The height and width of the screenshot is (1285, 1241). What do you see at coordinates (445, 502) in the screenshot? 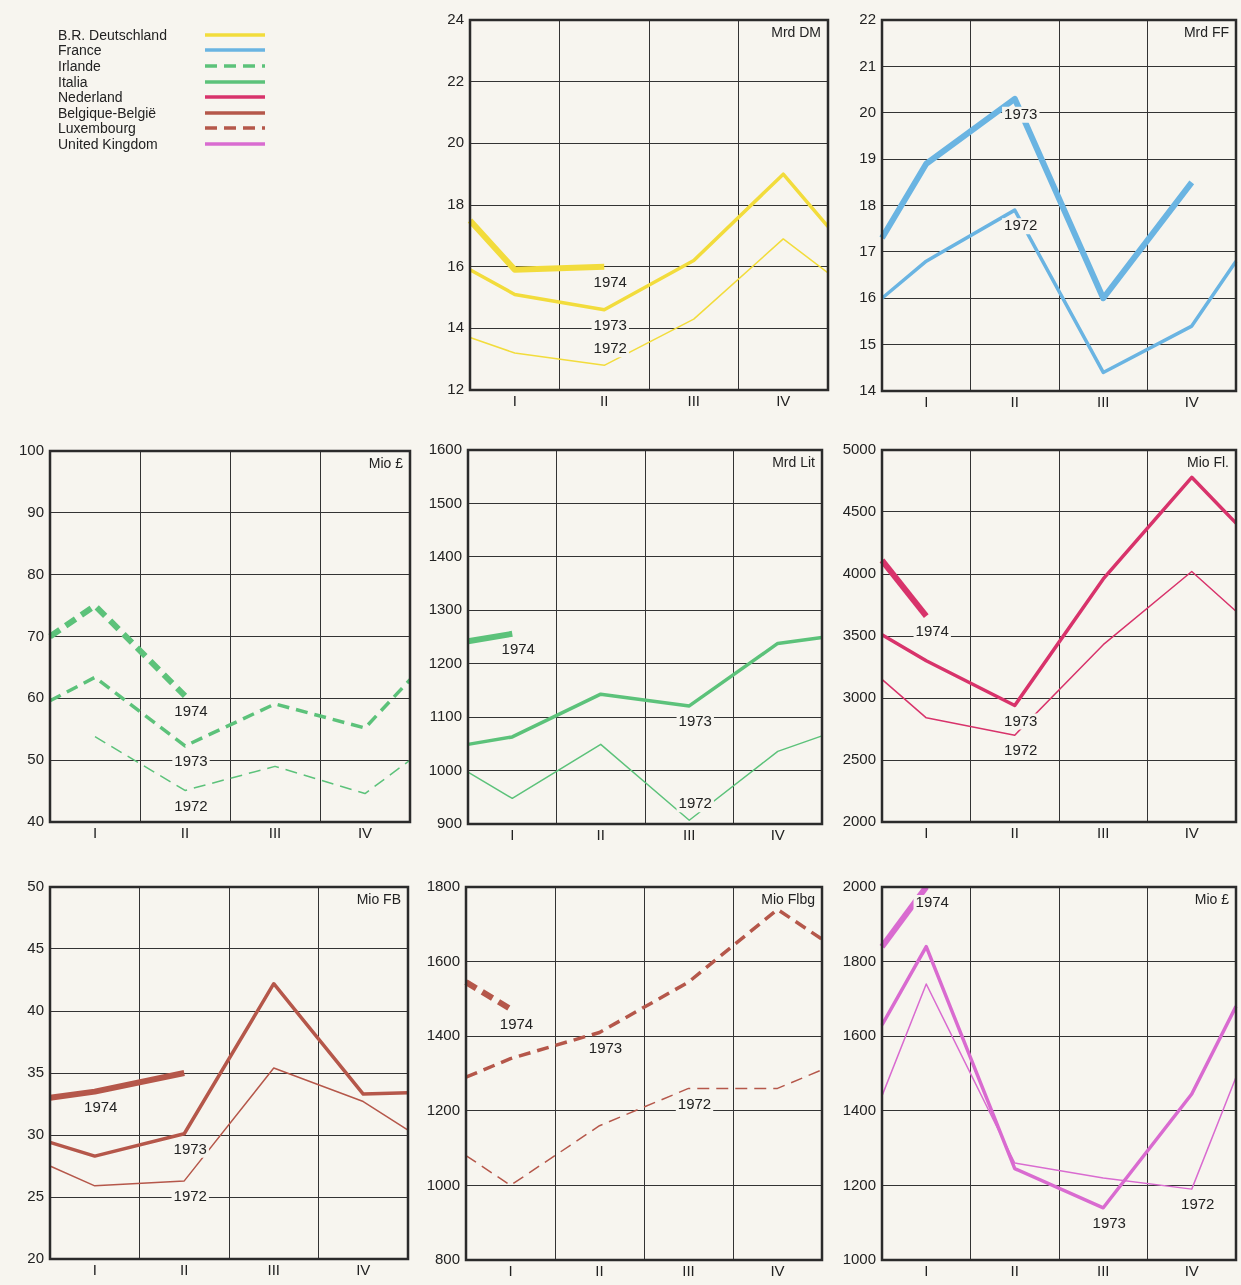
I see `y-tick-label: 1500` at bounding box center [445, 502].